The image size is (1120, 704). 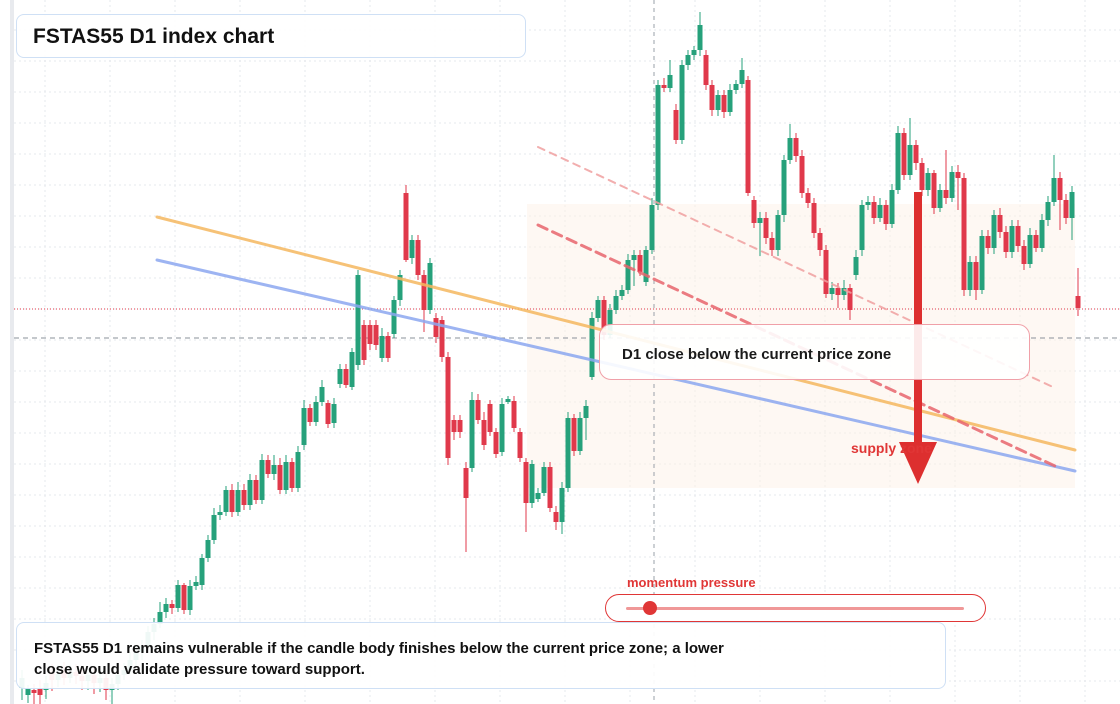 What do you see at coordinates (814, 352) in the screenshot?
I see `price-zone-callout: D1 close below the current price zone` at bounding box center [814, 352].